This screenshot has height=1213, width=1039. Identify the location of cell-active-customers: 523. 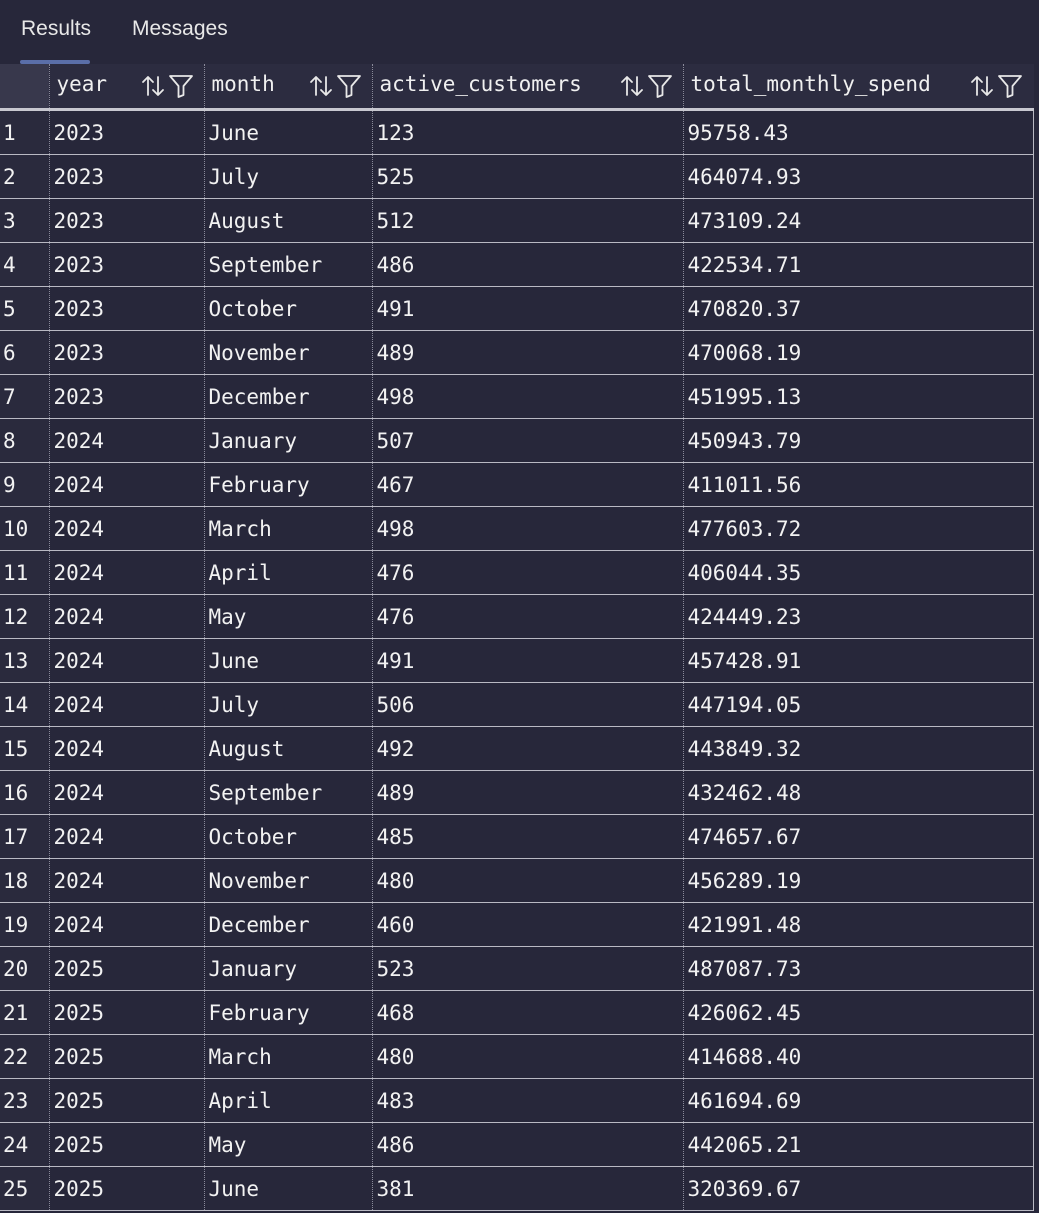
(527, 968).